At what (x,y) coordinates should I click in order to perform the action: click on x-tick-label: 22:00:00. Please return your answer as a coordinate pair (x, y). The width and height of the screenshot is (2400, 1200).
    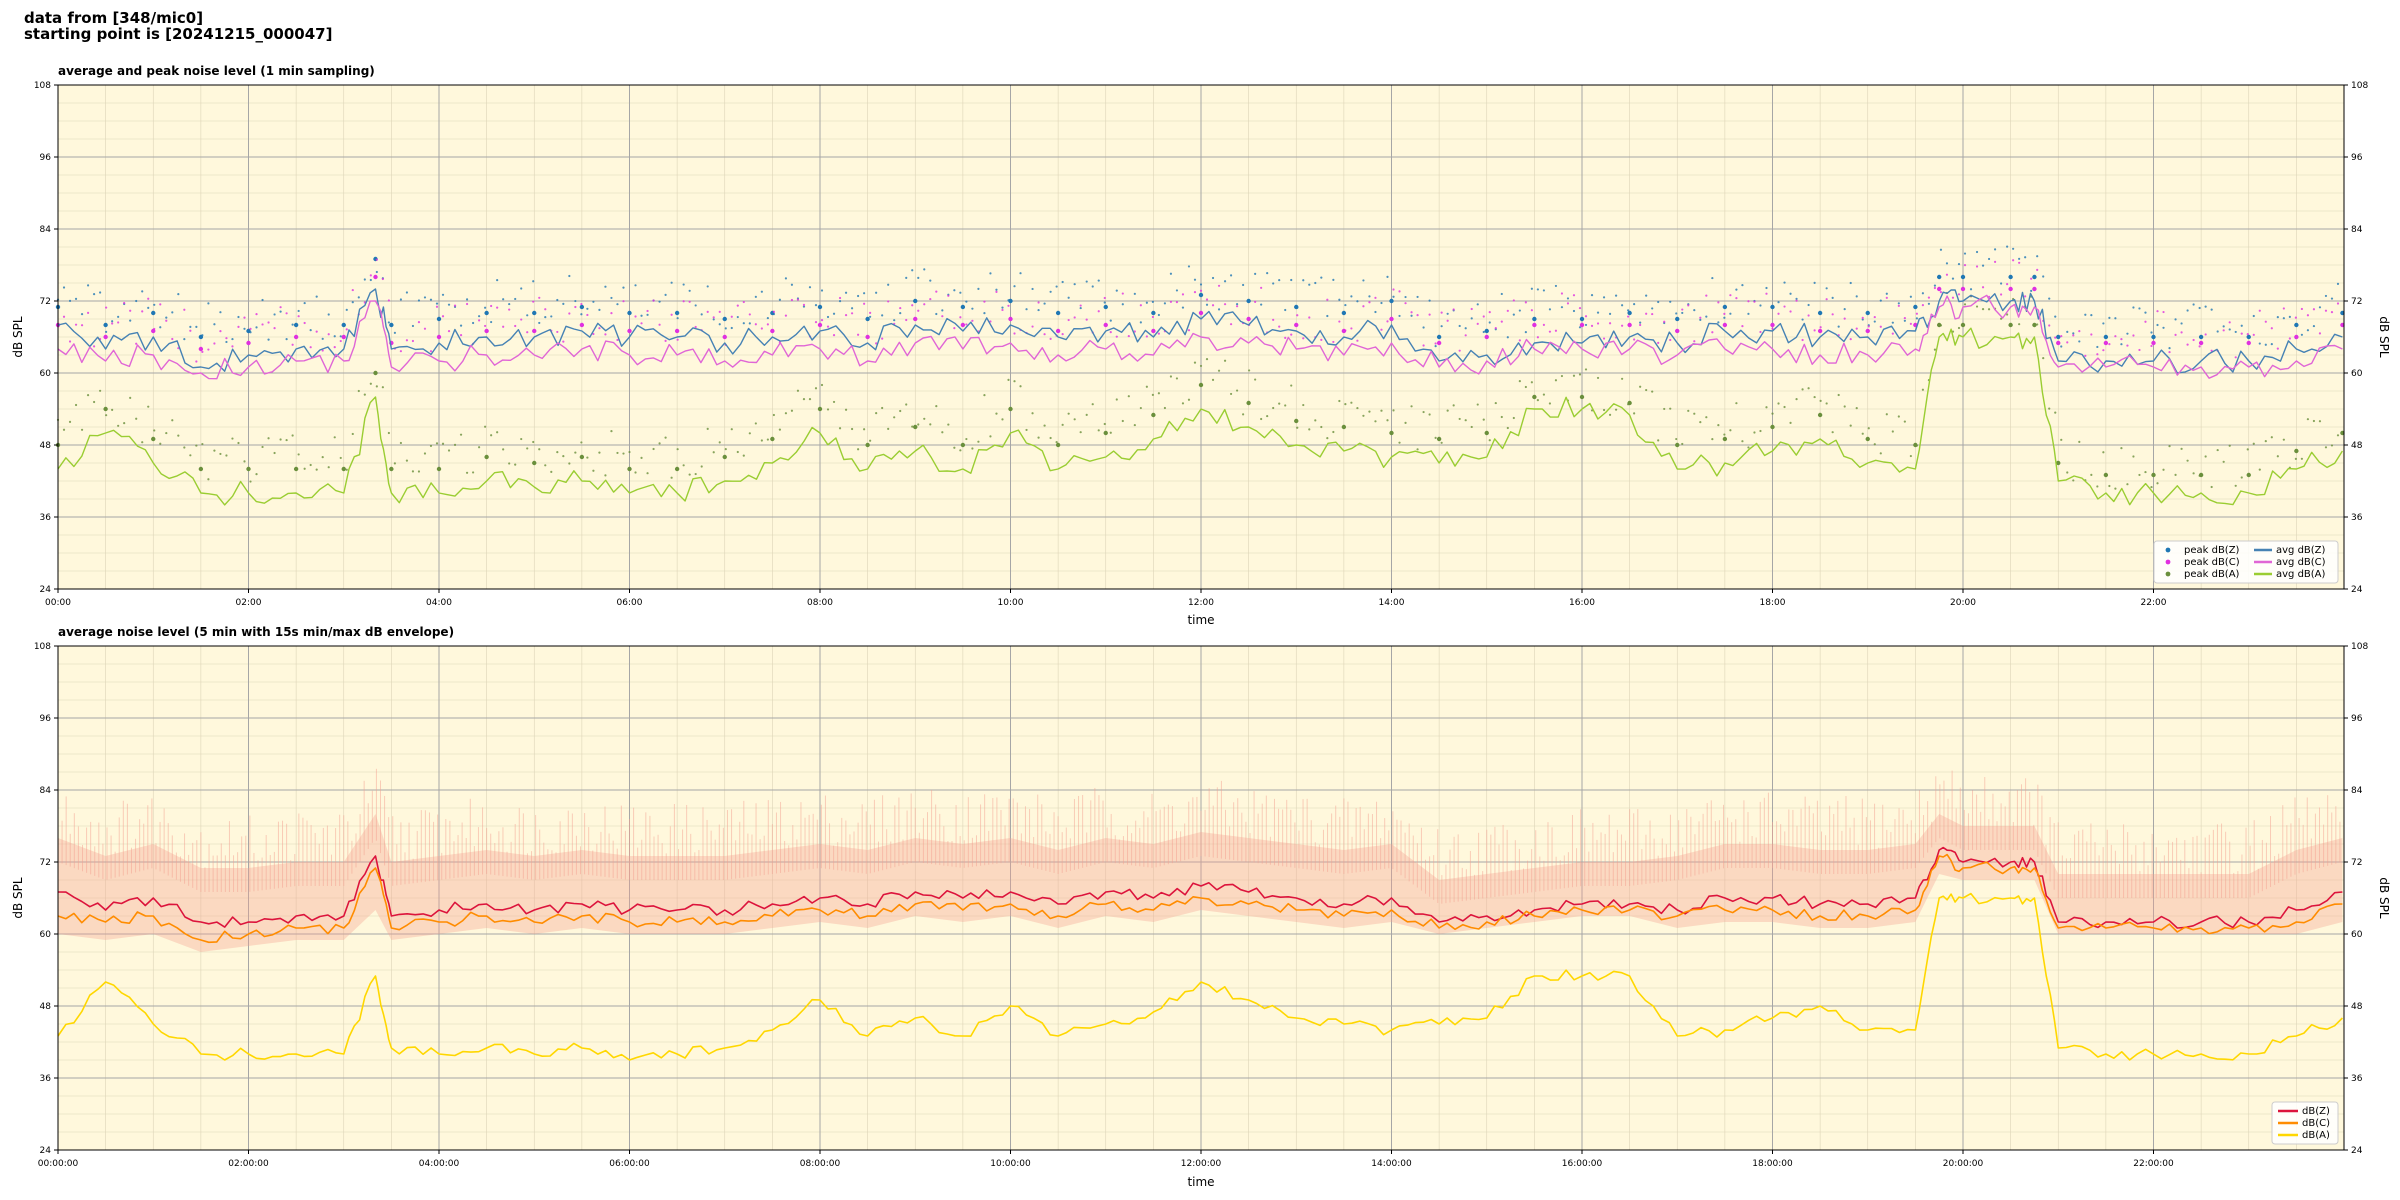
    Looking at the image, I should click on (2153, 1164).